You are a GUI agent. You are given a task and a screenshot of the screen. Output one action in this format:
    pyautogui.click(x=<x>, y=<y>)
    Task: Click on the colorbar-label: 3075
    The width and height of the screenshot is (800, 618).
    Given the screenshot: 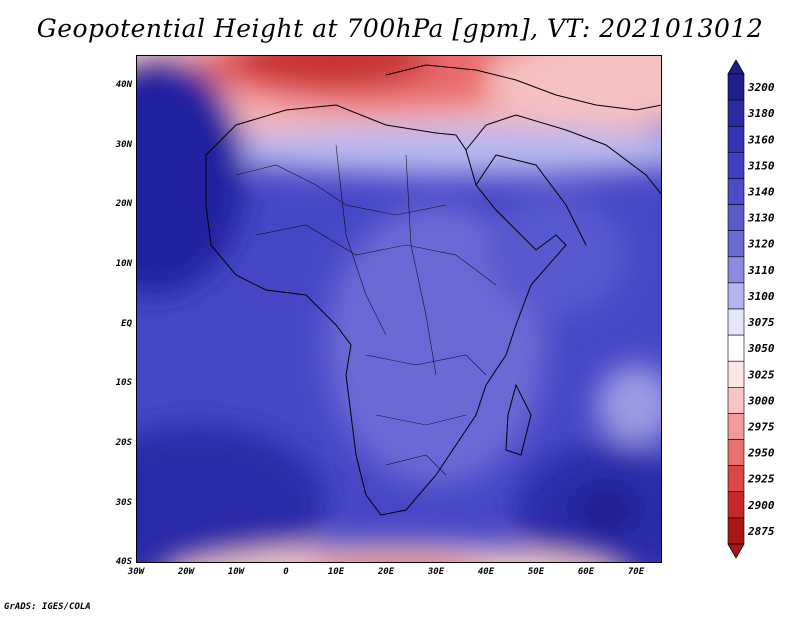 What is the action you would take?
    pyautogui.click(x=761, y=322)
    